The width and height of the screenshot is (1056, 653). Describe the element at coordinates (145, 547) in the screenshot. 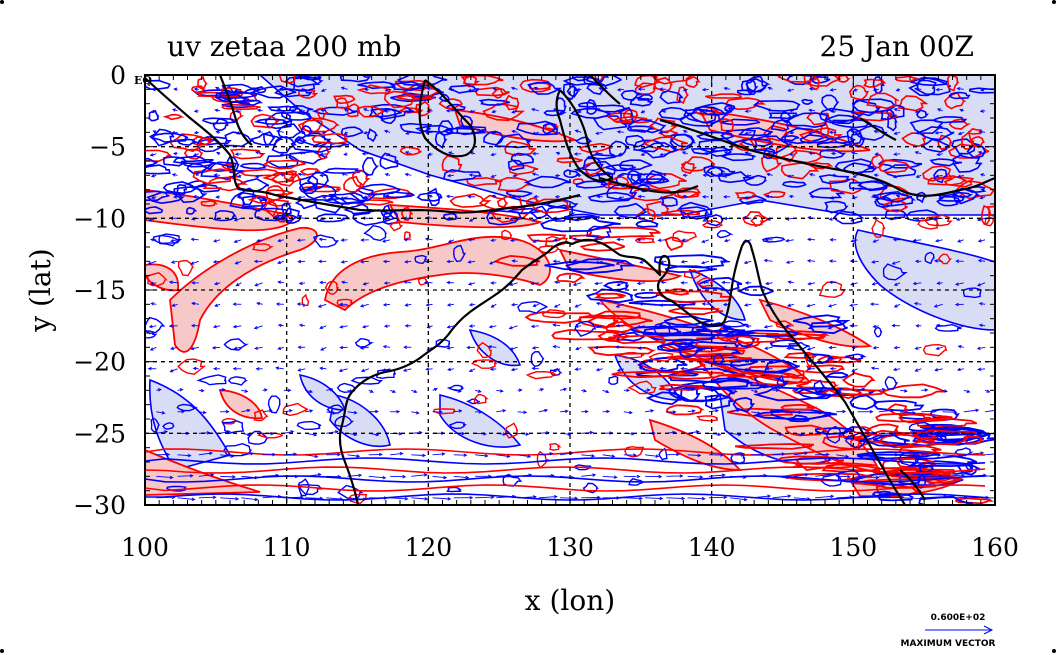

I see `x-tick-label: 100` at that location.